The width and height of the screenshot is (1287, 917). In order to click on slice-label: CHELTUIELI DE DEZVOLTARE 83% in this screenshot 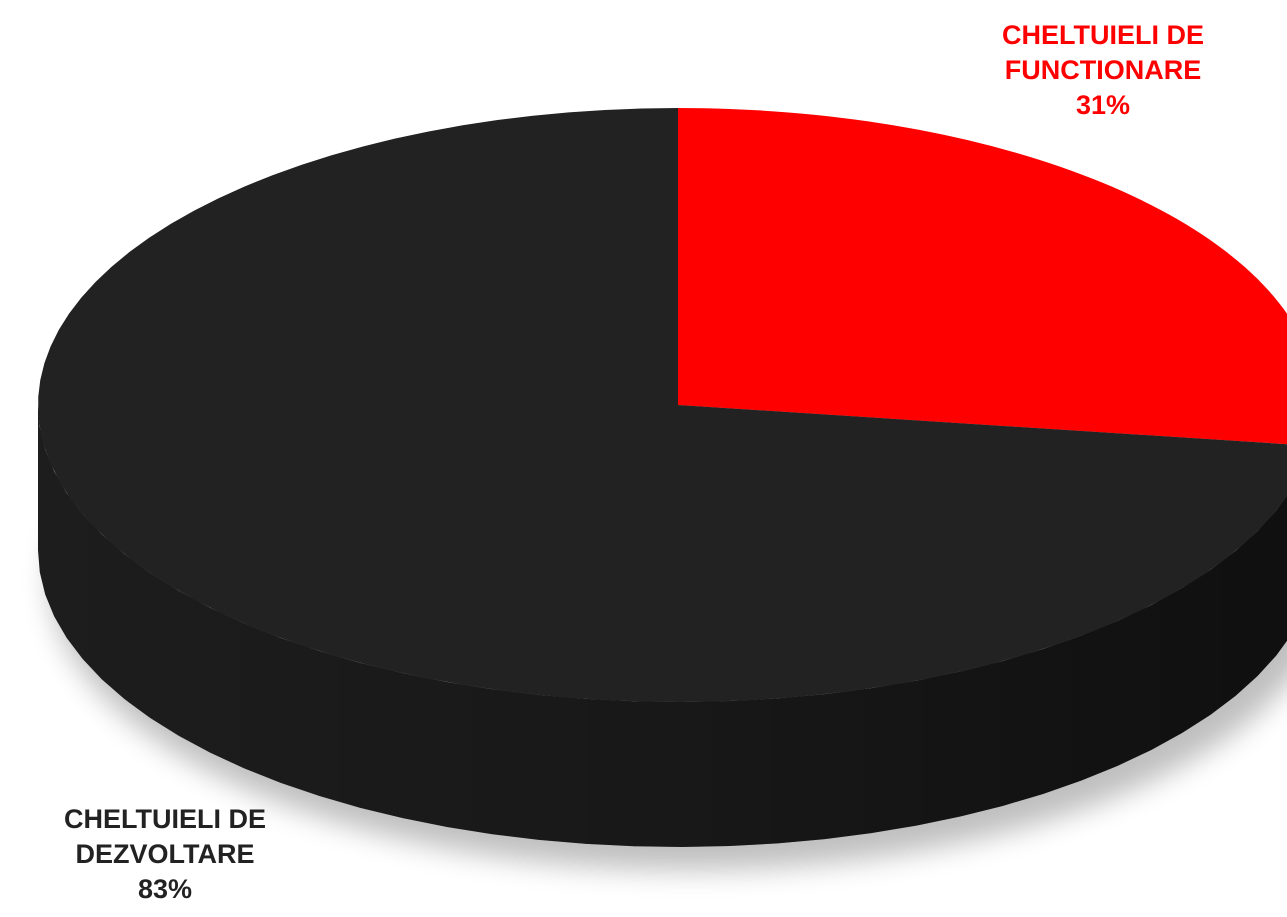, I will do `click(165, 854)`.